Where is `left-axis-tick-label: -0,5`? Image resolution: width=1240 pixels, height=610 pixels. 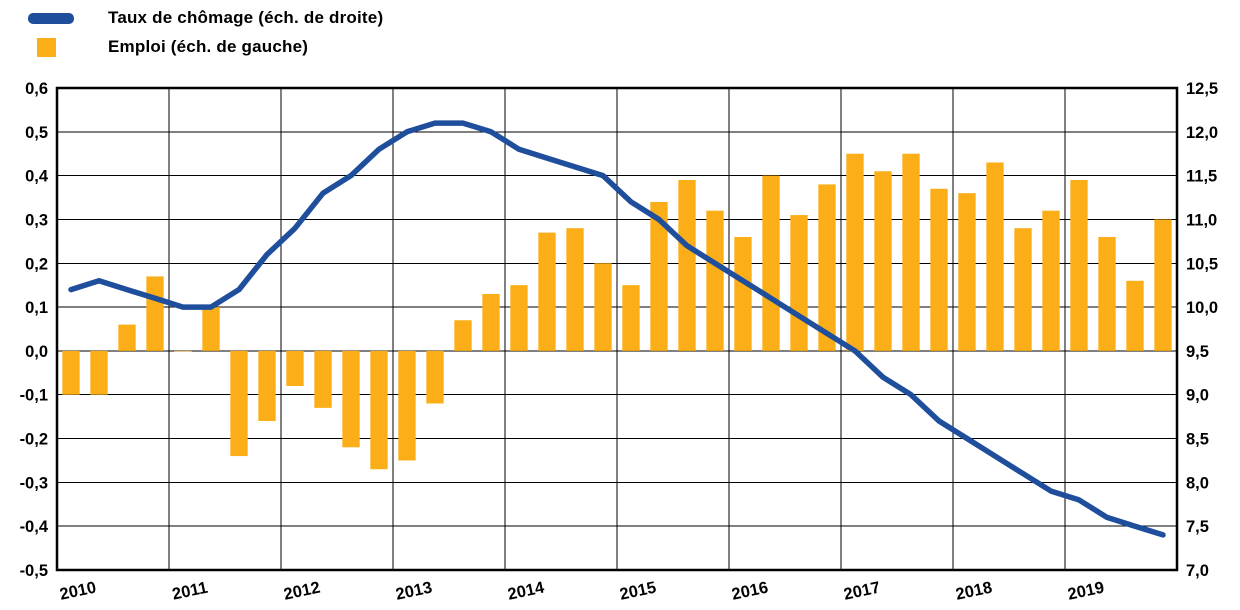
left-axis-tick-label: -0,5 is located at coordinates (34, 571).